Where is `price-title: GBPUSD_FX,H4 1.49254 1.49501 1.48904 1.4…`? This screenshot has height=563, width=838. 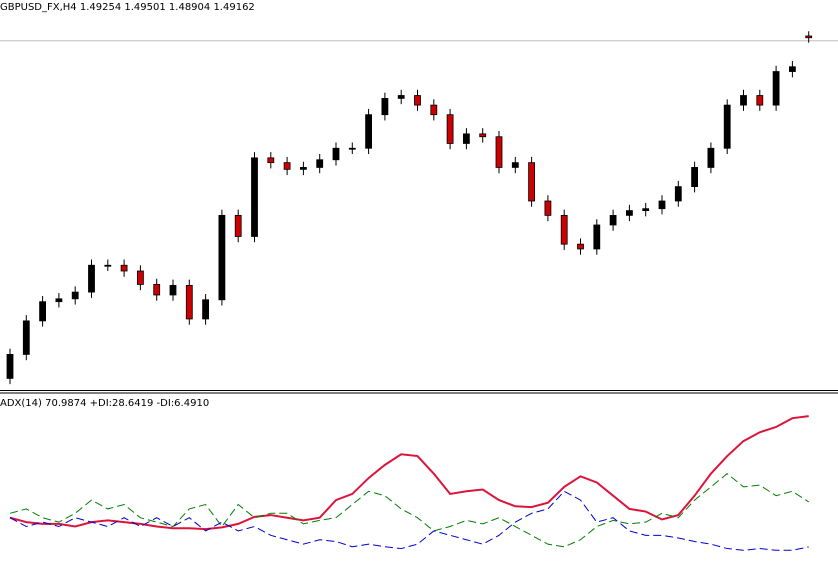 price-title: GBPUSD_FX,H4 1.49254 1.49501 1.48904 1.4… is located at coordinates (127, 7).